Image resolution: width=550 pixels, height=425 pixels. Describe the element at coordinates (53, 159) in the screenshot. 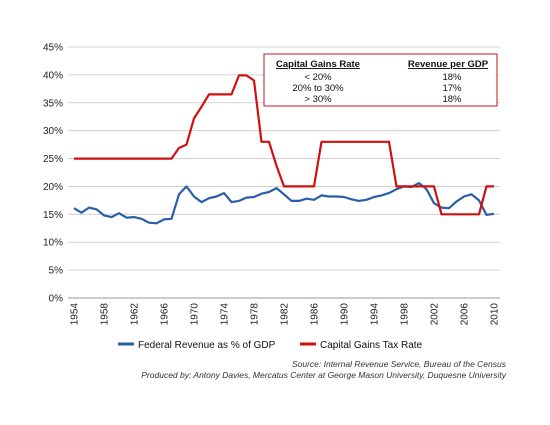

I see `y-tick-label: 25%` at that location.